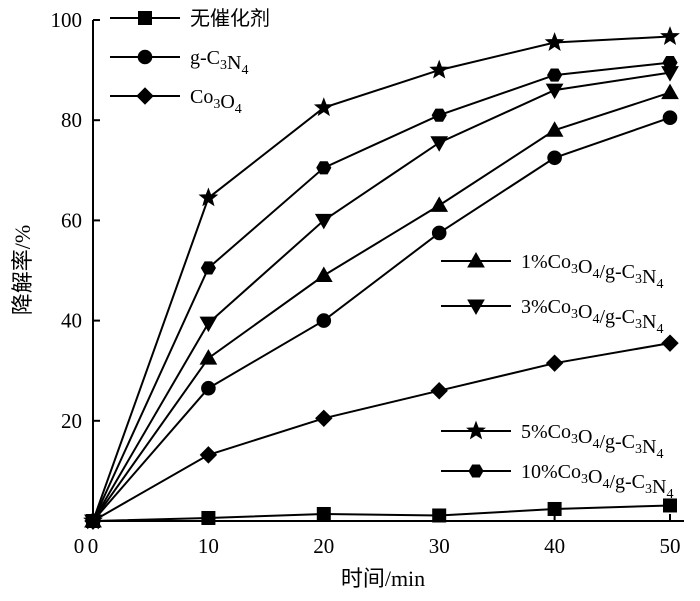  Describe the element at coordinates (592, 316) in the screenshot. I see `legend-label: 3%Co3O4/g-C3N4` at that location.